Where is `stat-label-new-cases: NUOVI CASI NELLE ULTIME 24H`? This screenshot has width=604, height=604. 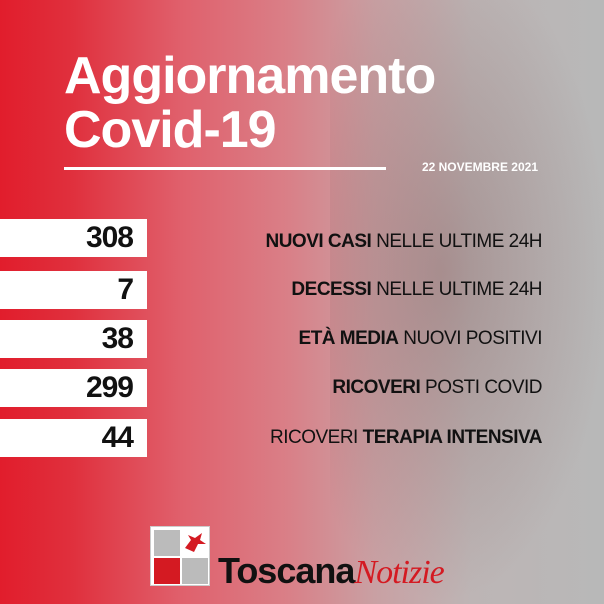 stat-label-new-cases: NUOVI CASI NELLE ULTIME 24H is located at coordinates (403, 241).